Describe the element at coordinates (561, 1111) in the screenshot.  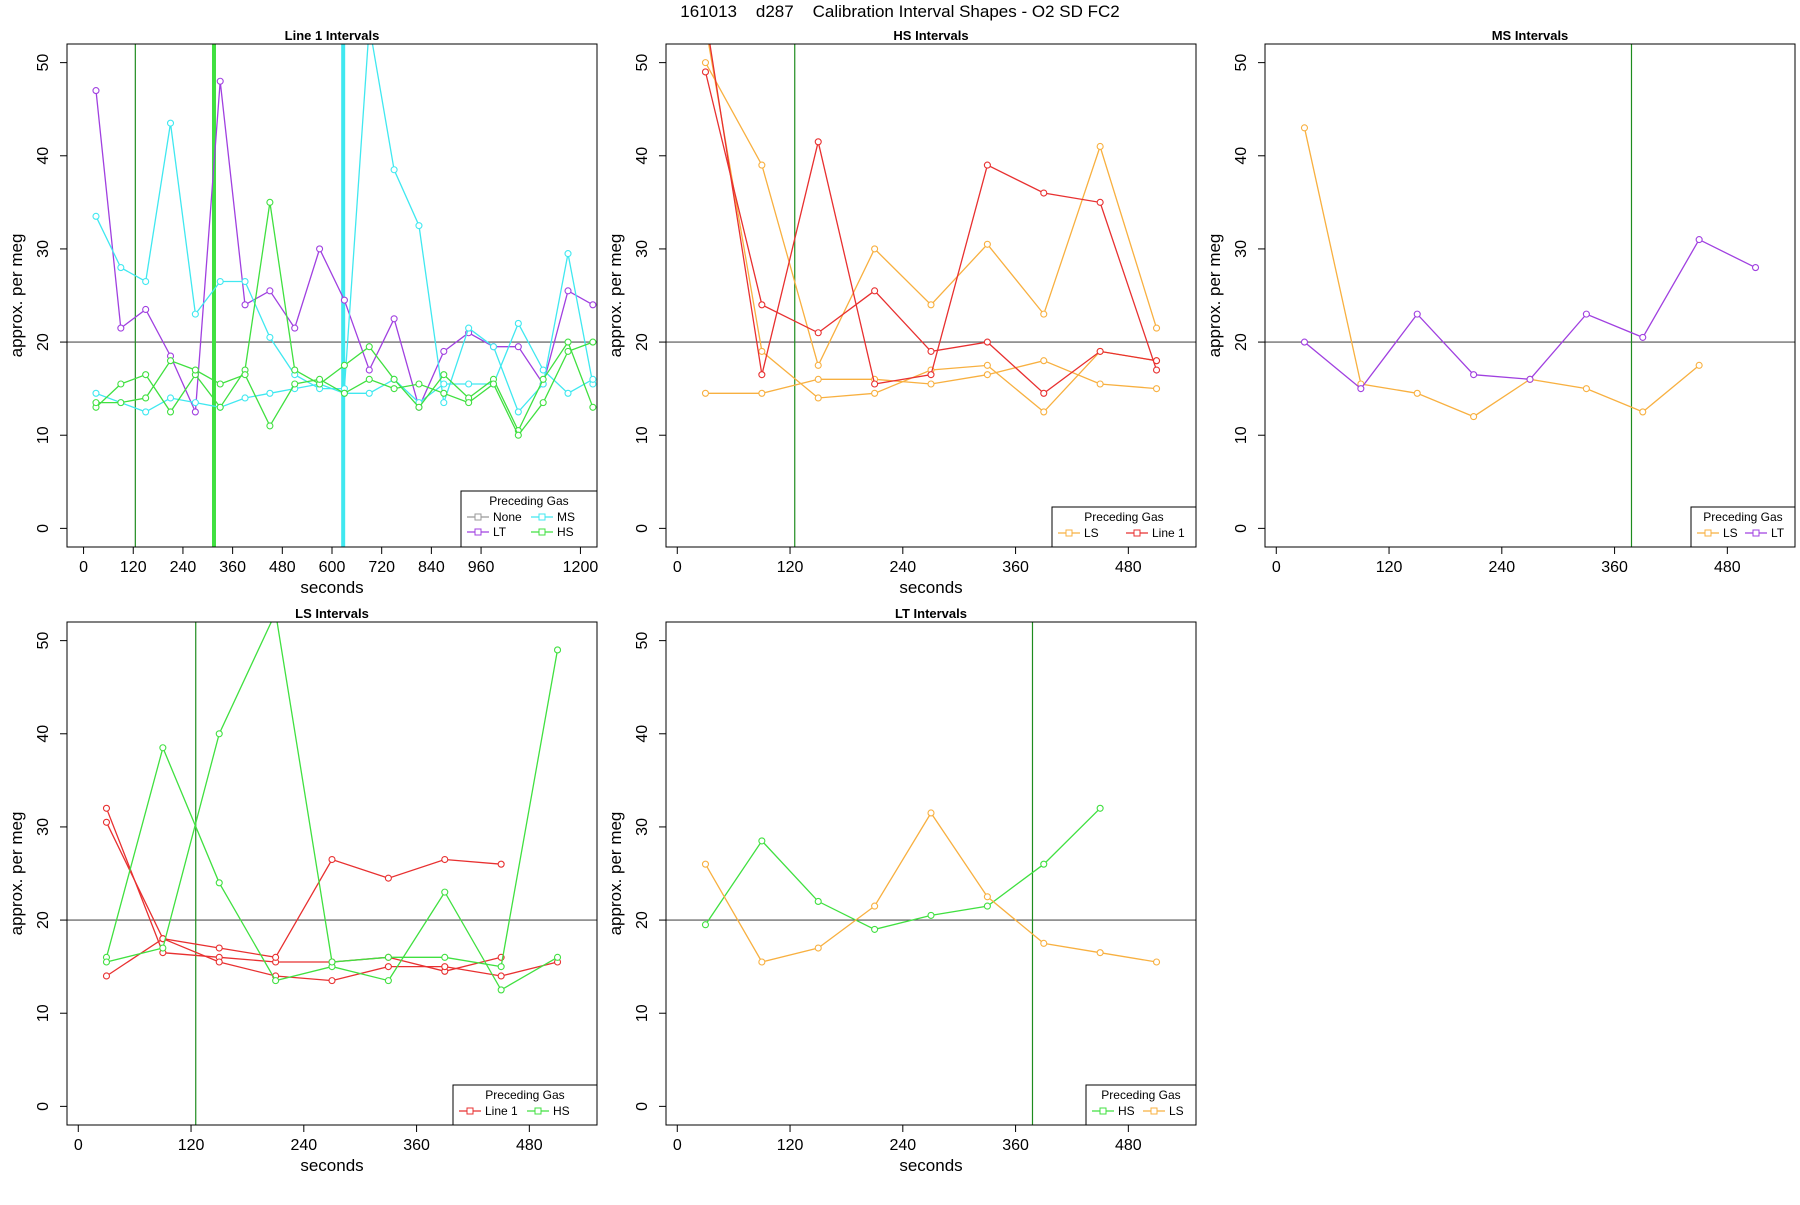
I see `legend-label: HS` at that location.